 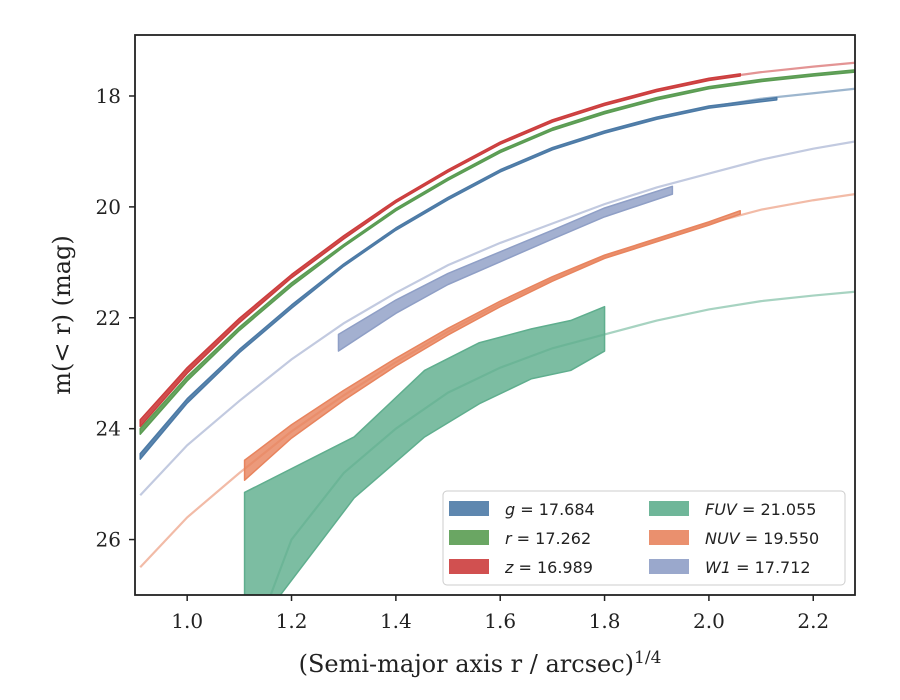 I want to click on legend-label-NUV: NUV = 19.550, so click(x=762, y=538).